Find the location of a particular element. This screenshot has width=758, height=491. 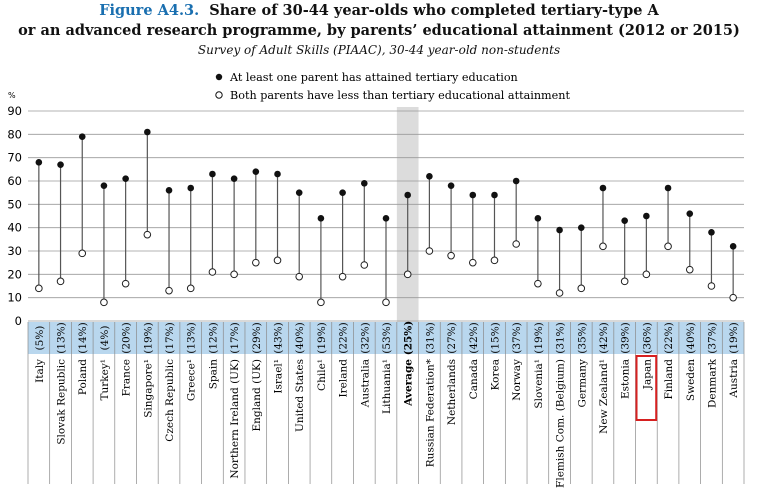

y-tick-label: 20 is located at coordinates (14, 274).